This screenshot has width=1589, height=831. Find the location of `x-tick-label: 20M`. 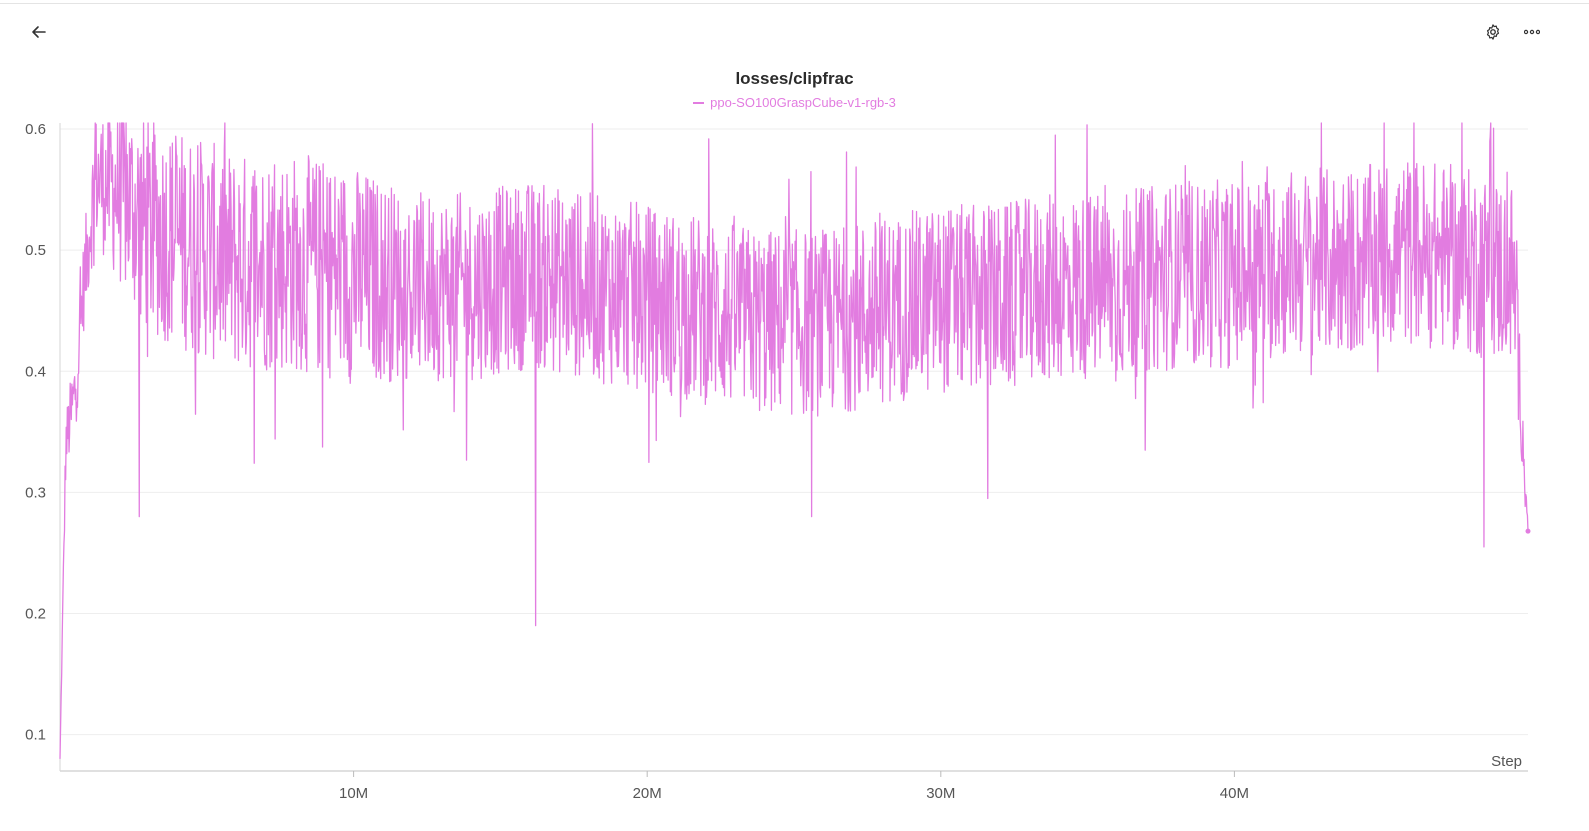

x-tick-label: 20M is located at coordinates (647, 793).